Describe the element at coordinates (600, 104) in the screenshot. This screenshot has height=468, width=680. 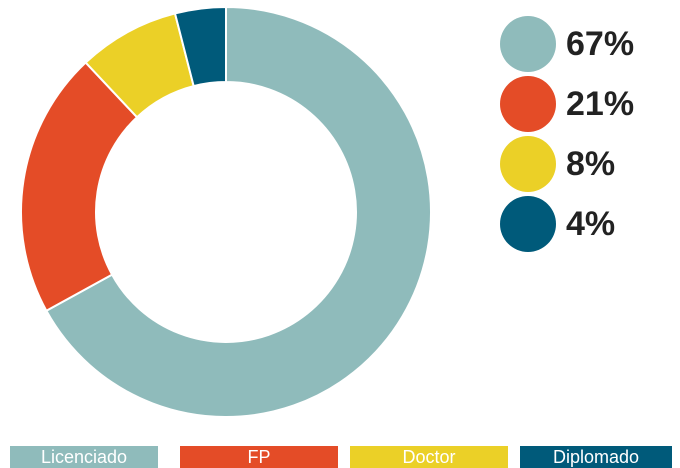
I see `legend-label: 21%` at that location.